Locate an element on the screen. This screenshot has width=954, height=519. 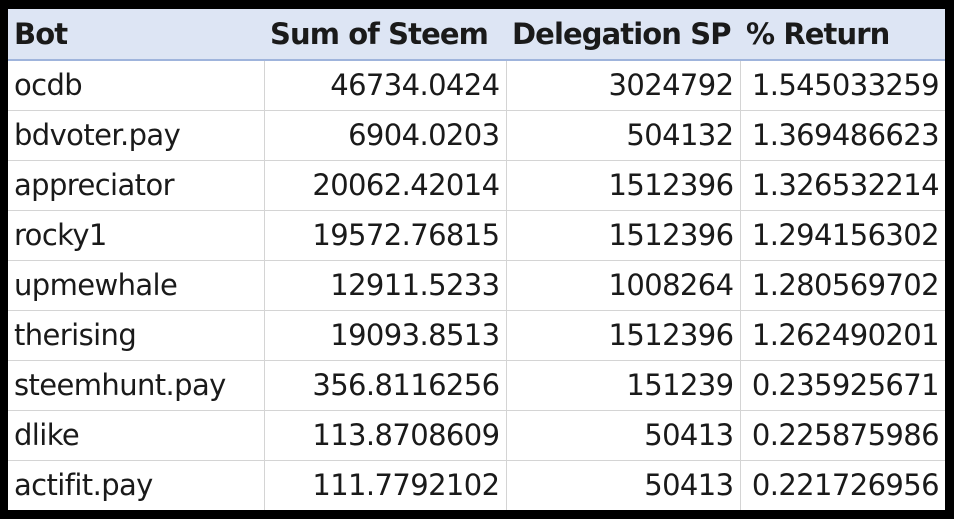
table-header: Bot Sum of Steem Delegation SP % Return is located at coordinates (476, 35).